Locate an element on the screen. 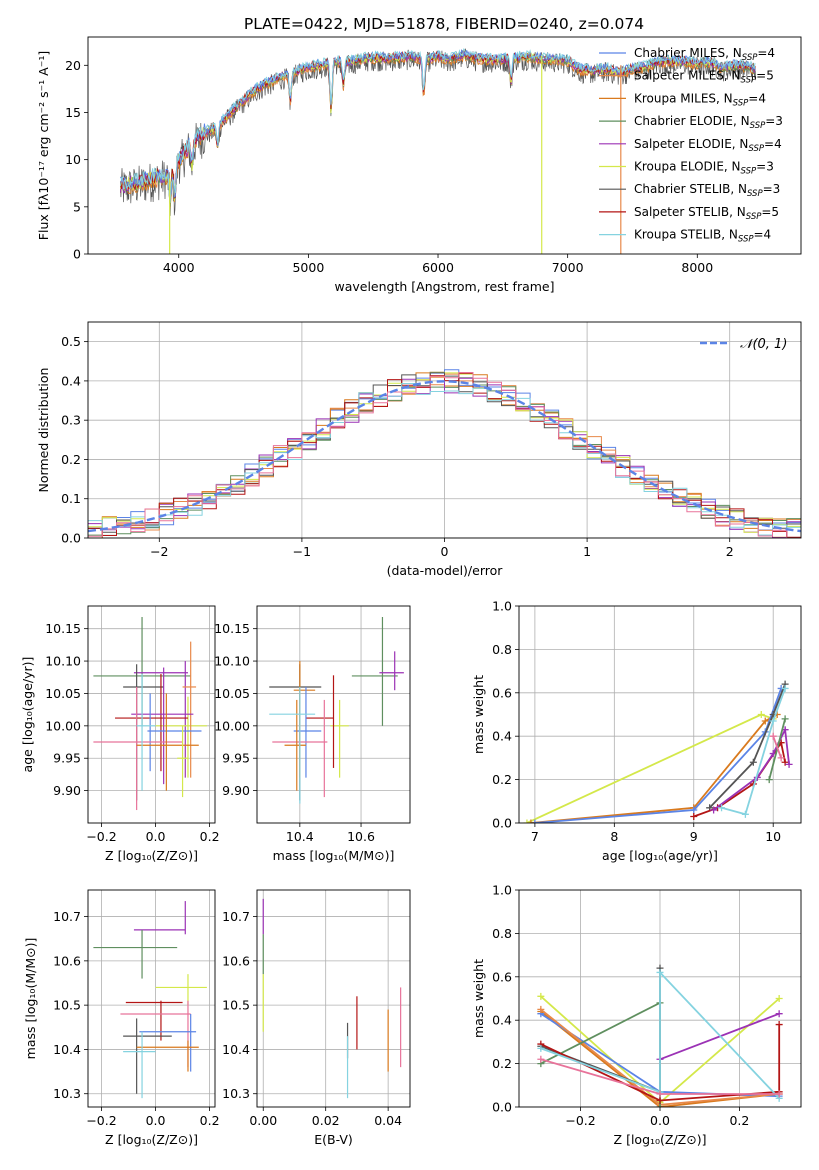  y-tick-label: 0.4 is located at coordinates (71, 380).